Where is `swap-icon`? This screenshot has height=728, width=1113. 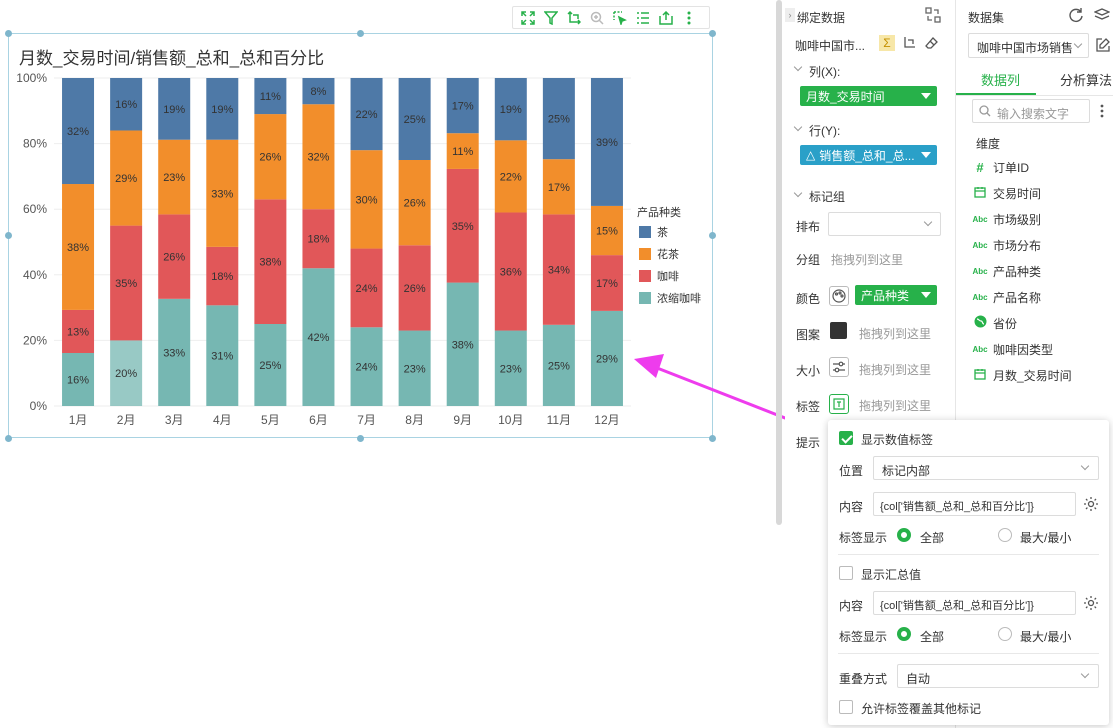
swap-icon is located at coordinates (933, 15).